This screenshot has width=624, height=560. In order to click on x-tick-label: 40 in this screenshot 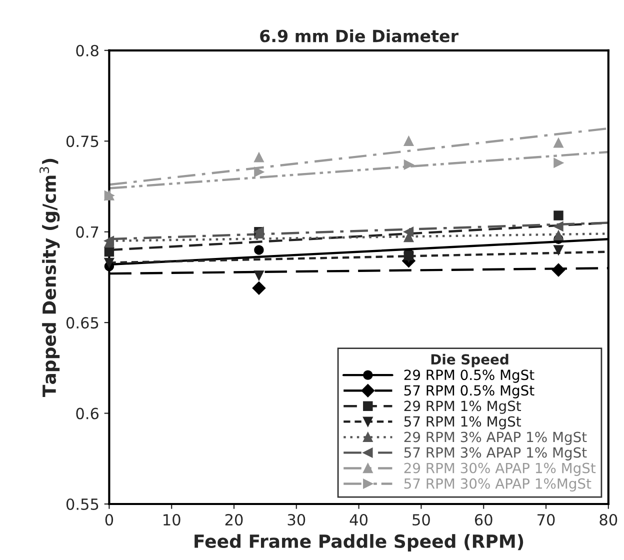, I will do `click(359, 520)`.